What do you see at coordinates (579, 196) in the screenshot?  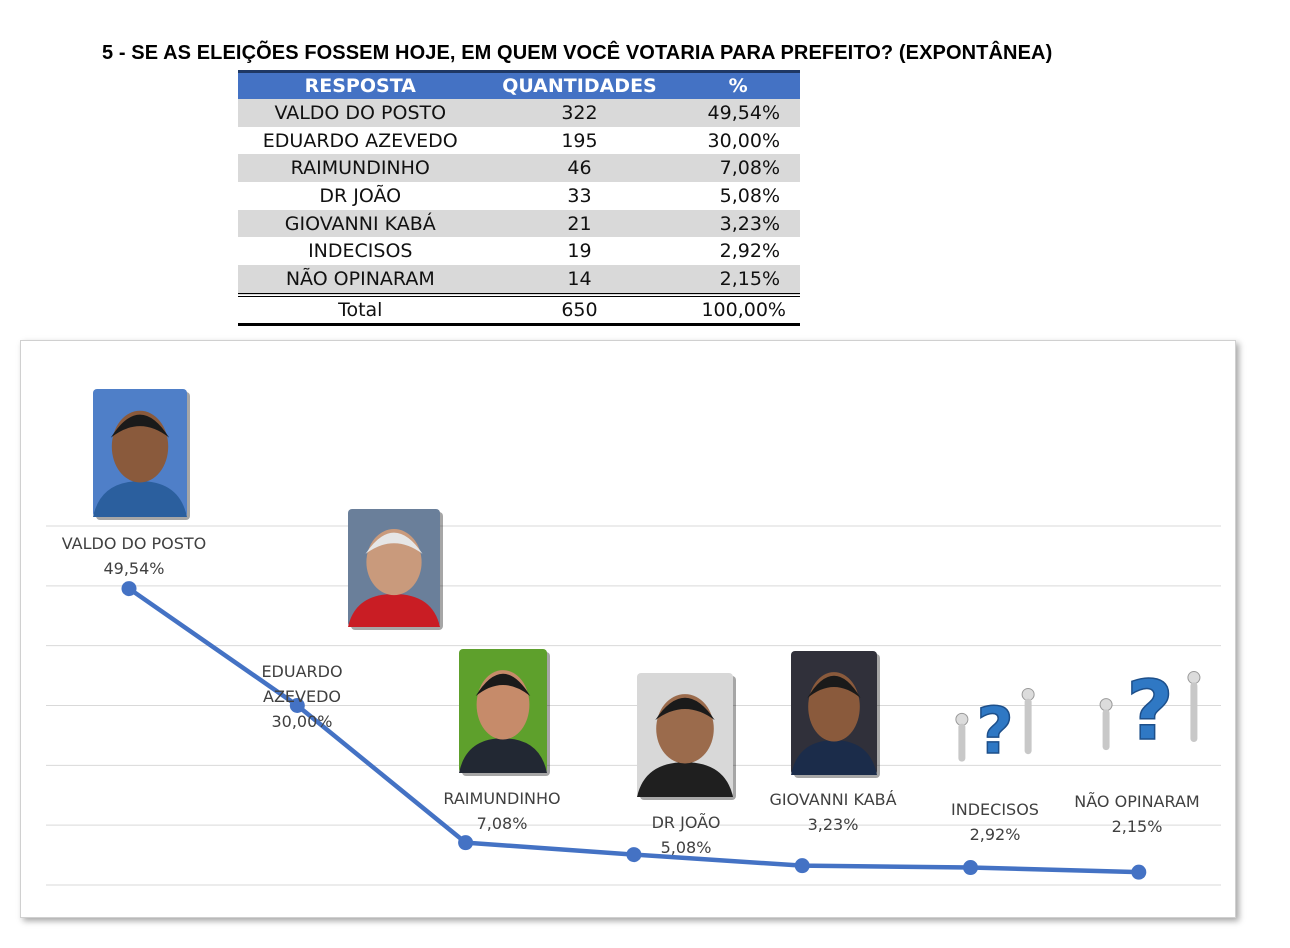 I see `cell-qty: 33` at bounding box center [579, 196].